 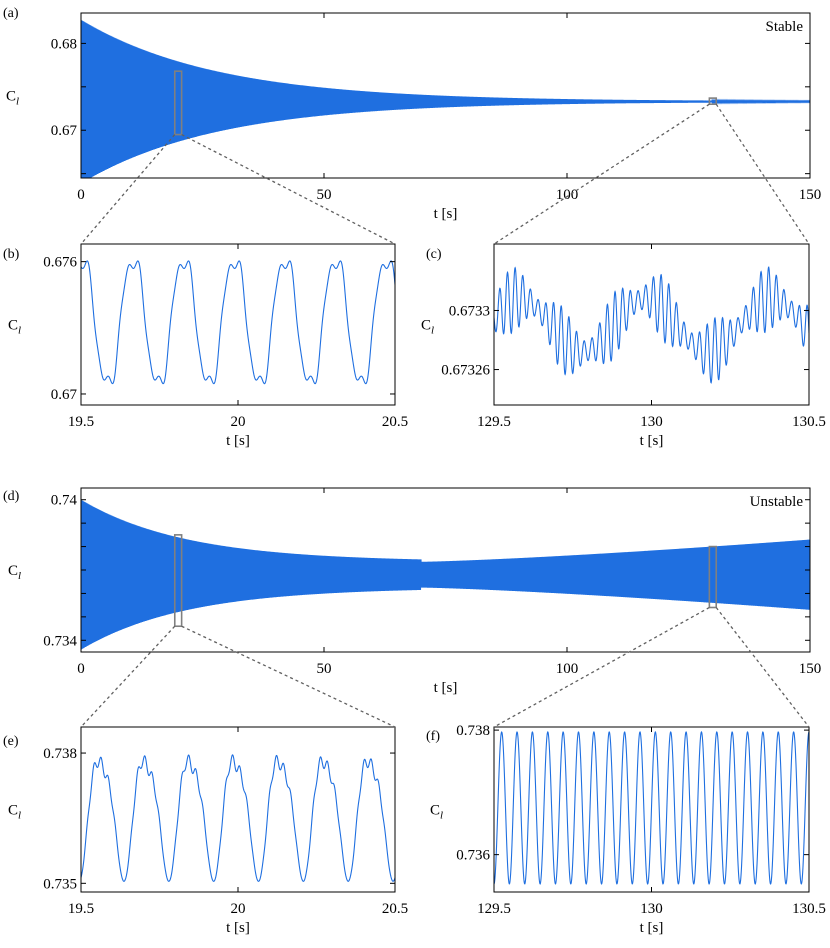 What do you see at coordinates (433, 736) in the screenshot?
I see `panel-label: (f)` at bounding box center [433, 736].